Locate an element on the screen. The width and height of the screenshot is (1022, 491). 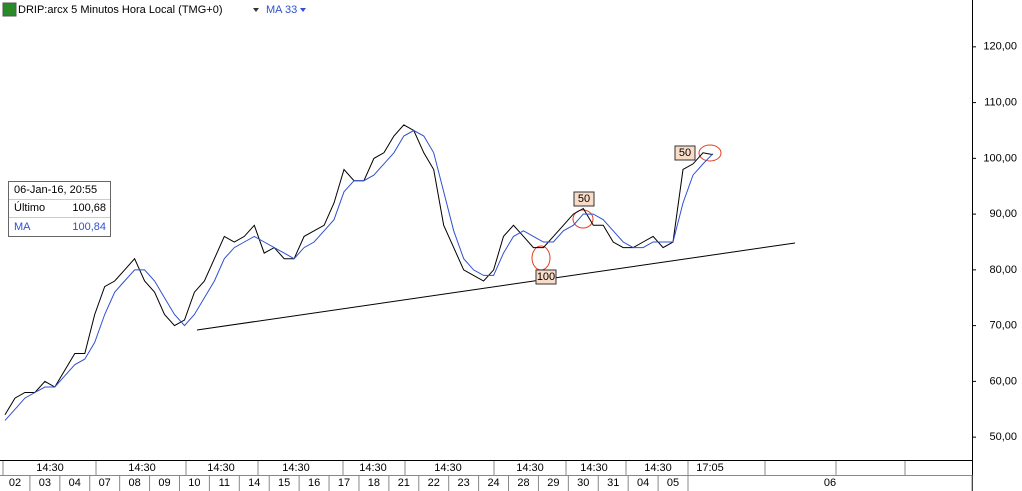
x-tick-label: 24 is located at coordinates (493, 483).